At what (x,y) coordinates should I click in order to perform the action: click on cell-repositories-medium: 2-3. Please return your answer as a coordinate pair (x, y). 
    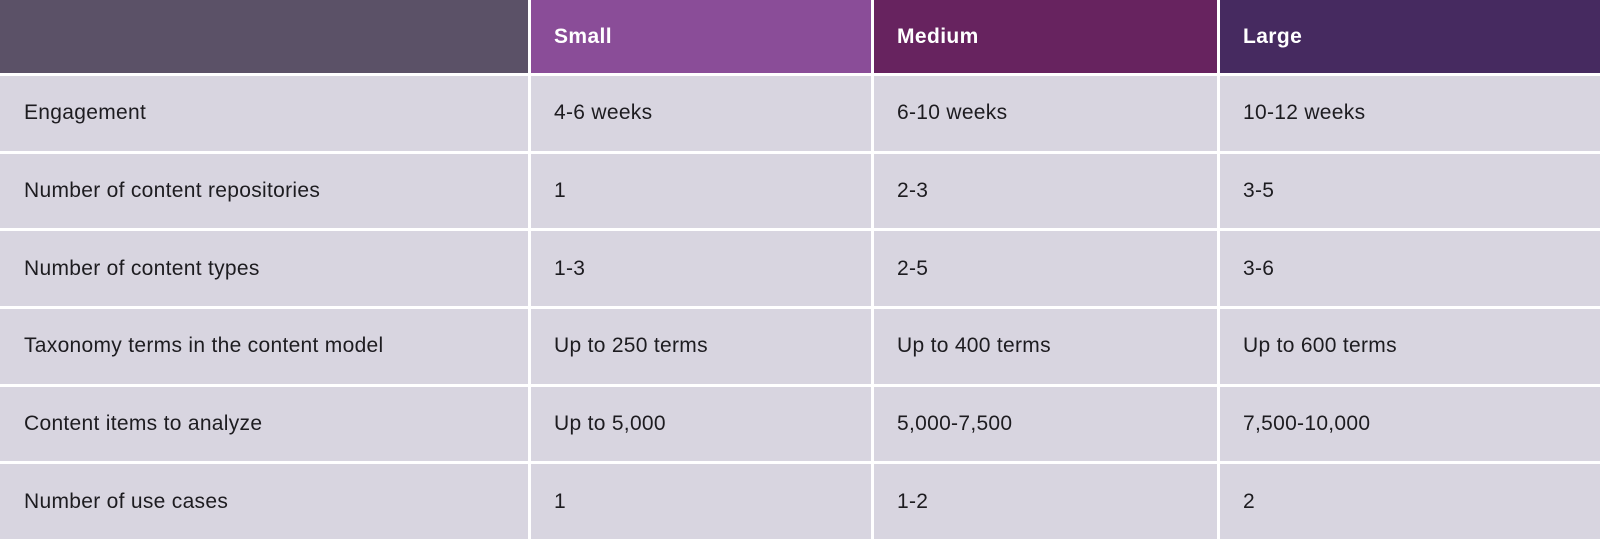
    Looking at the image, I should click on (1045, 191).